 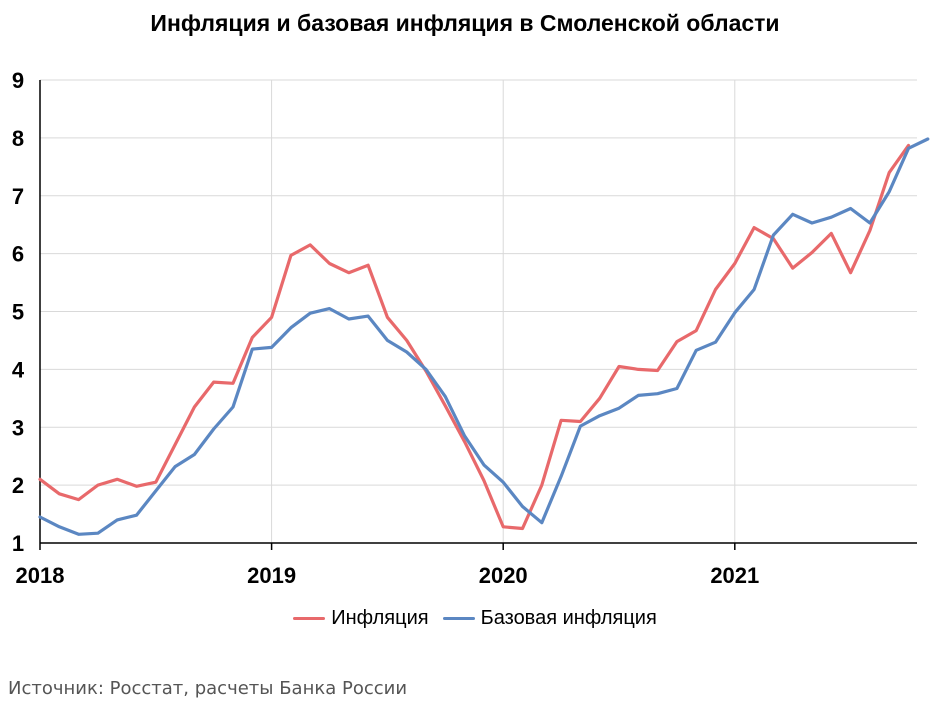 What do you see at coordinates (18, 254) in the screenshot?
I see `y-tick-label: 6` at bounding box center [18, 254].